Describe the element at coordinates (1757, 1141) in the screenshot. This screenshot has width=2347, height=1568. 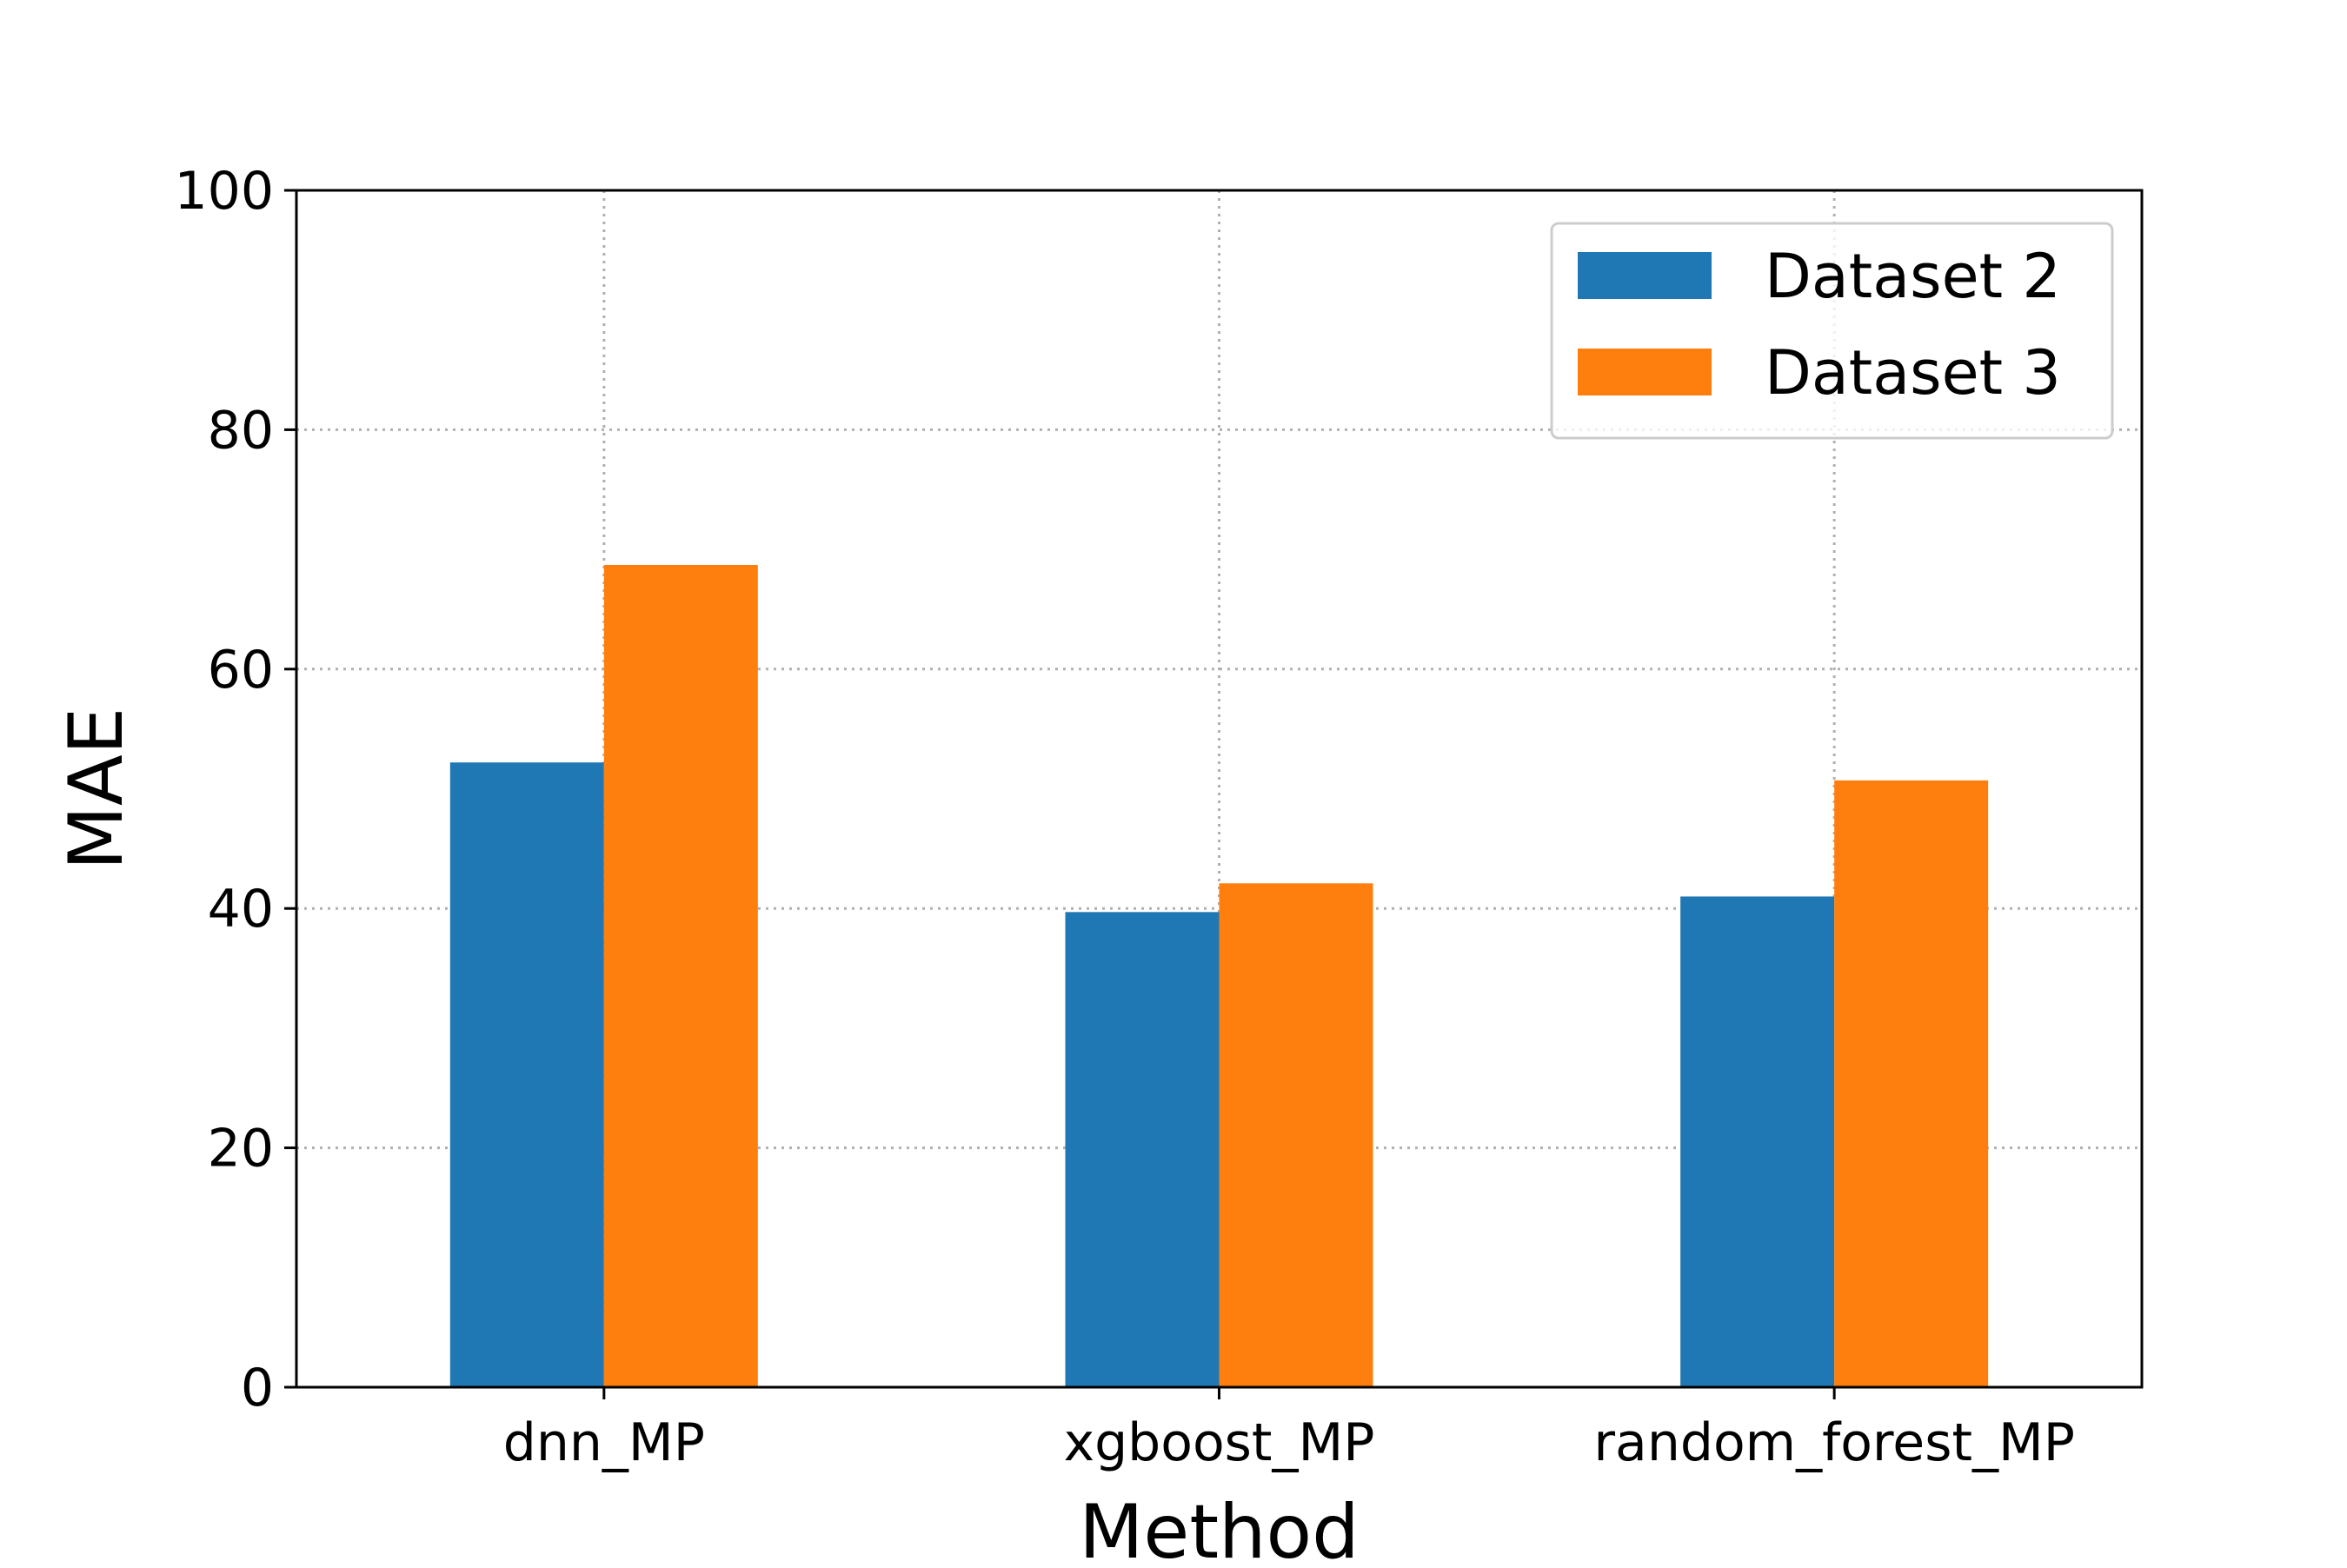
I see `bar-dataset-2-random_forest_MP` at that location.